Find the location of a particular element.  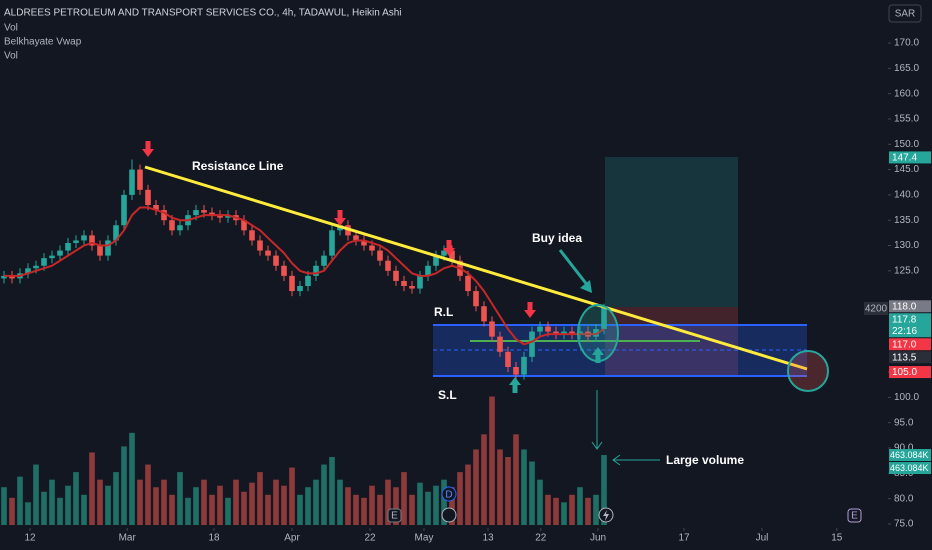

y-tick-label: 165.0 is located at coordinates (906, 68).